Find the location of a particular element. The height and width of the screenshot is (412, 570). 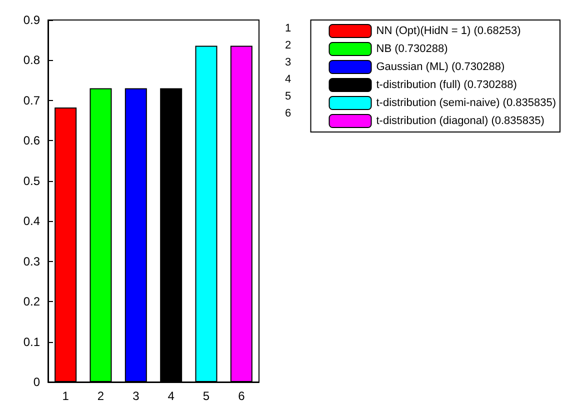

y-tick-label: 0.6 is located at coordinates (31, 141).